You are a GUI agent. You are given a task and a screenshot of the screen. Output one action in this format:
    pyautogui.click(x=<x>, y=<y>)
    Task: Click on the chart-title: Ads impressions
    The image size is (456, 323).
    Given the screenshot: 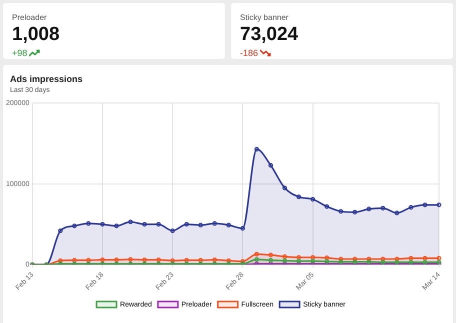 What is the action you would take?
    pyautogui.click(x=47, y=79)
    